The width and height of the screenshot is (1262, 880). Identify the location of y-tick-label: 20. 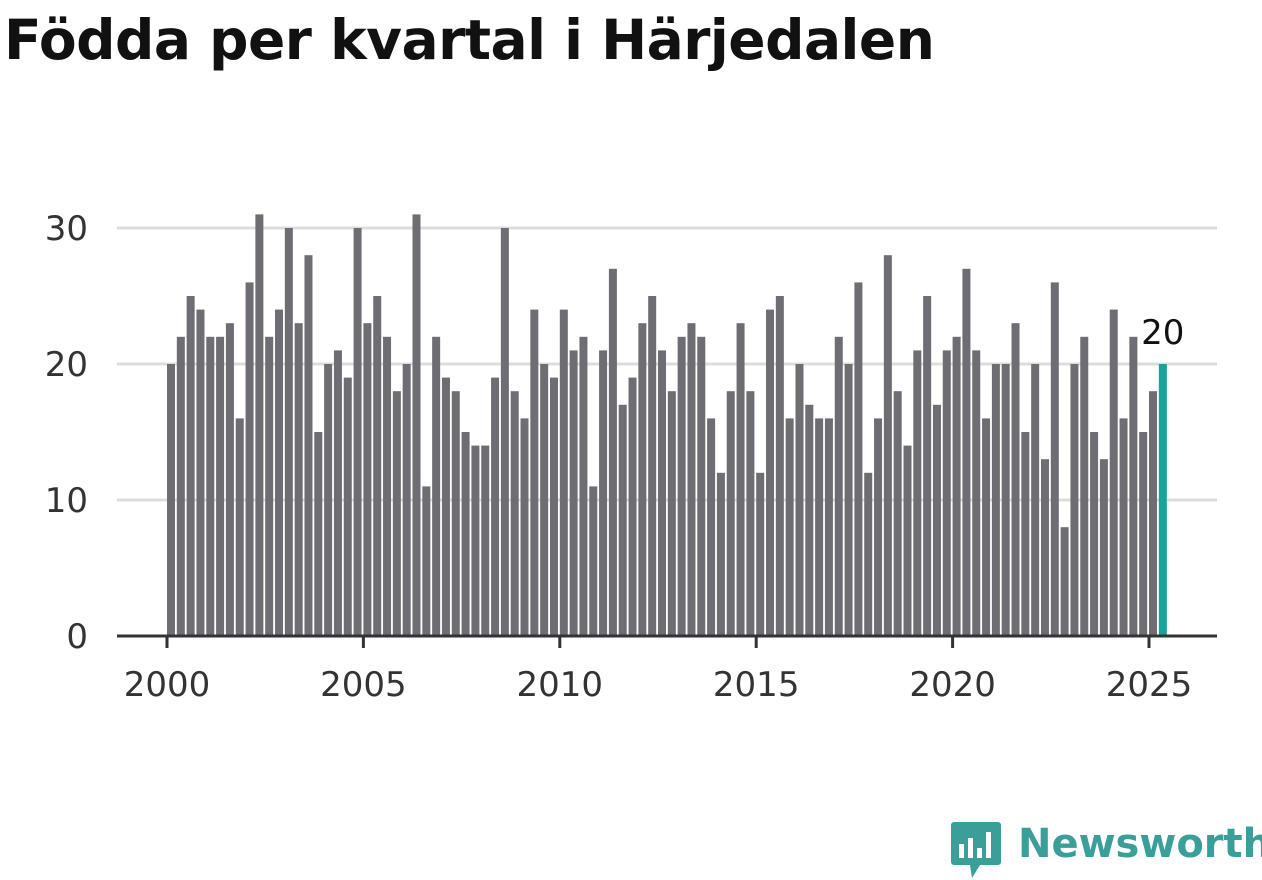
(66, 365).